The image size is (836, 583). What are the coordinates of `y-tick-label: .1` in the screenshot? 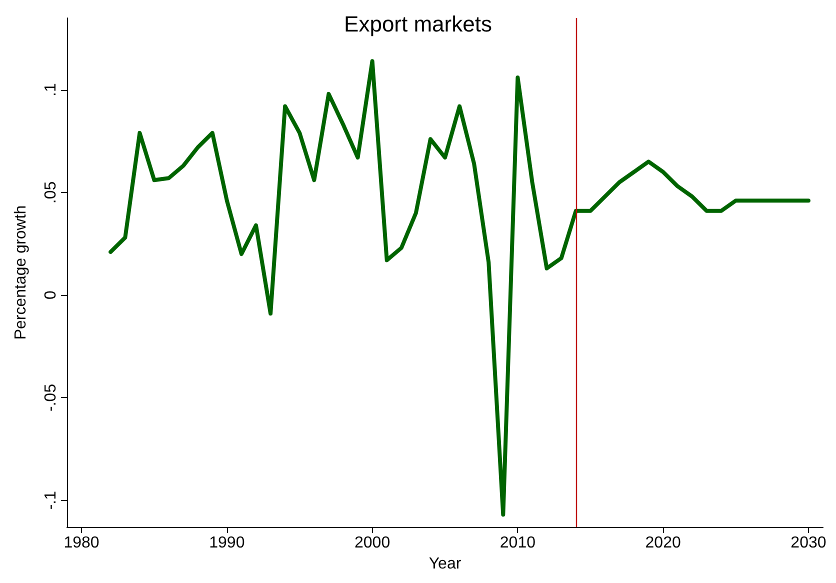 It's located at (51, 90).